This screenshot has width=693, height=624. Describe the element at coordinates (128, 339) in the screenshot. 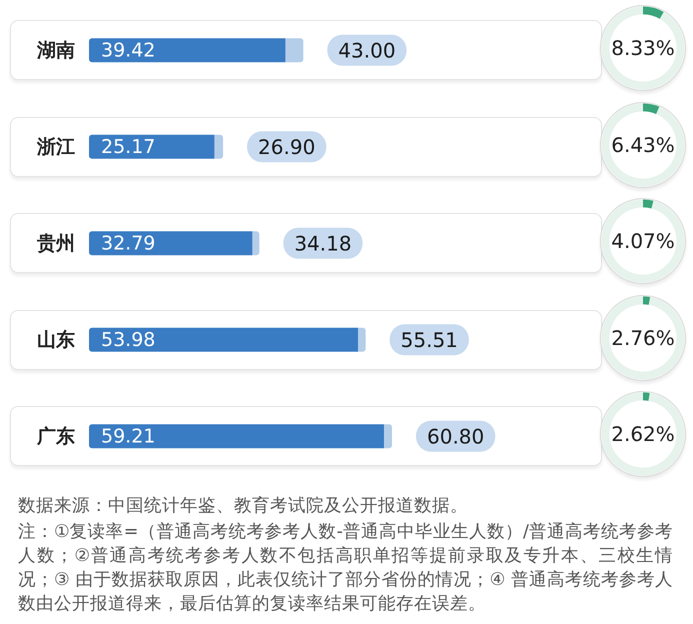

I see `data-label: 53.98` at that location.